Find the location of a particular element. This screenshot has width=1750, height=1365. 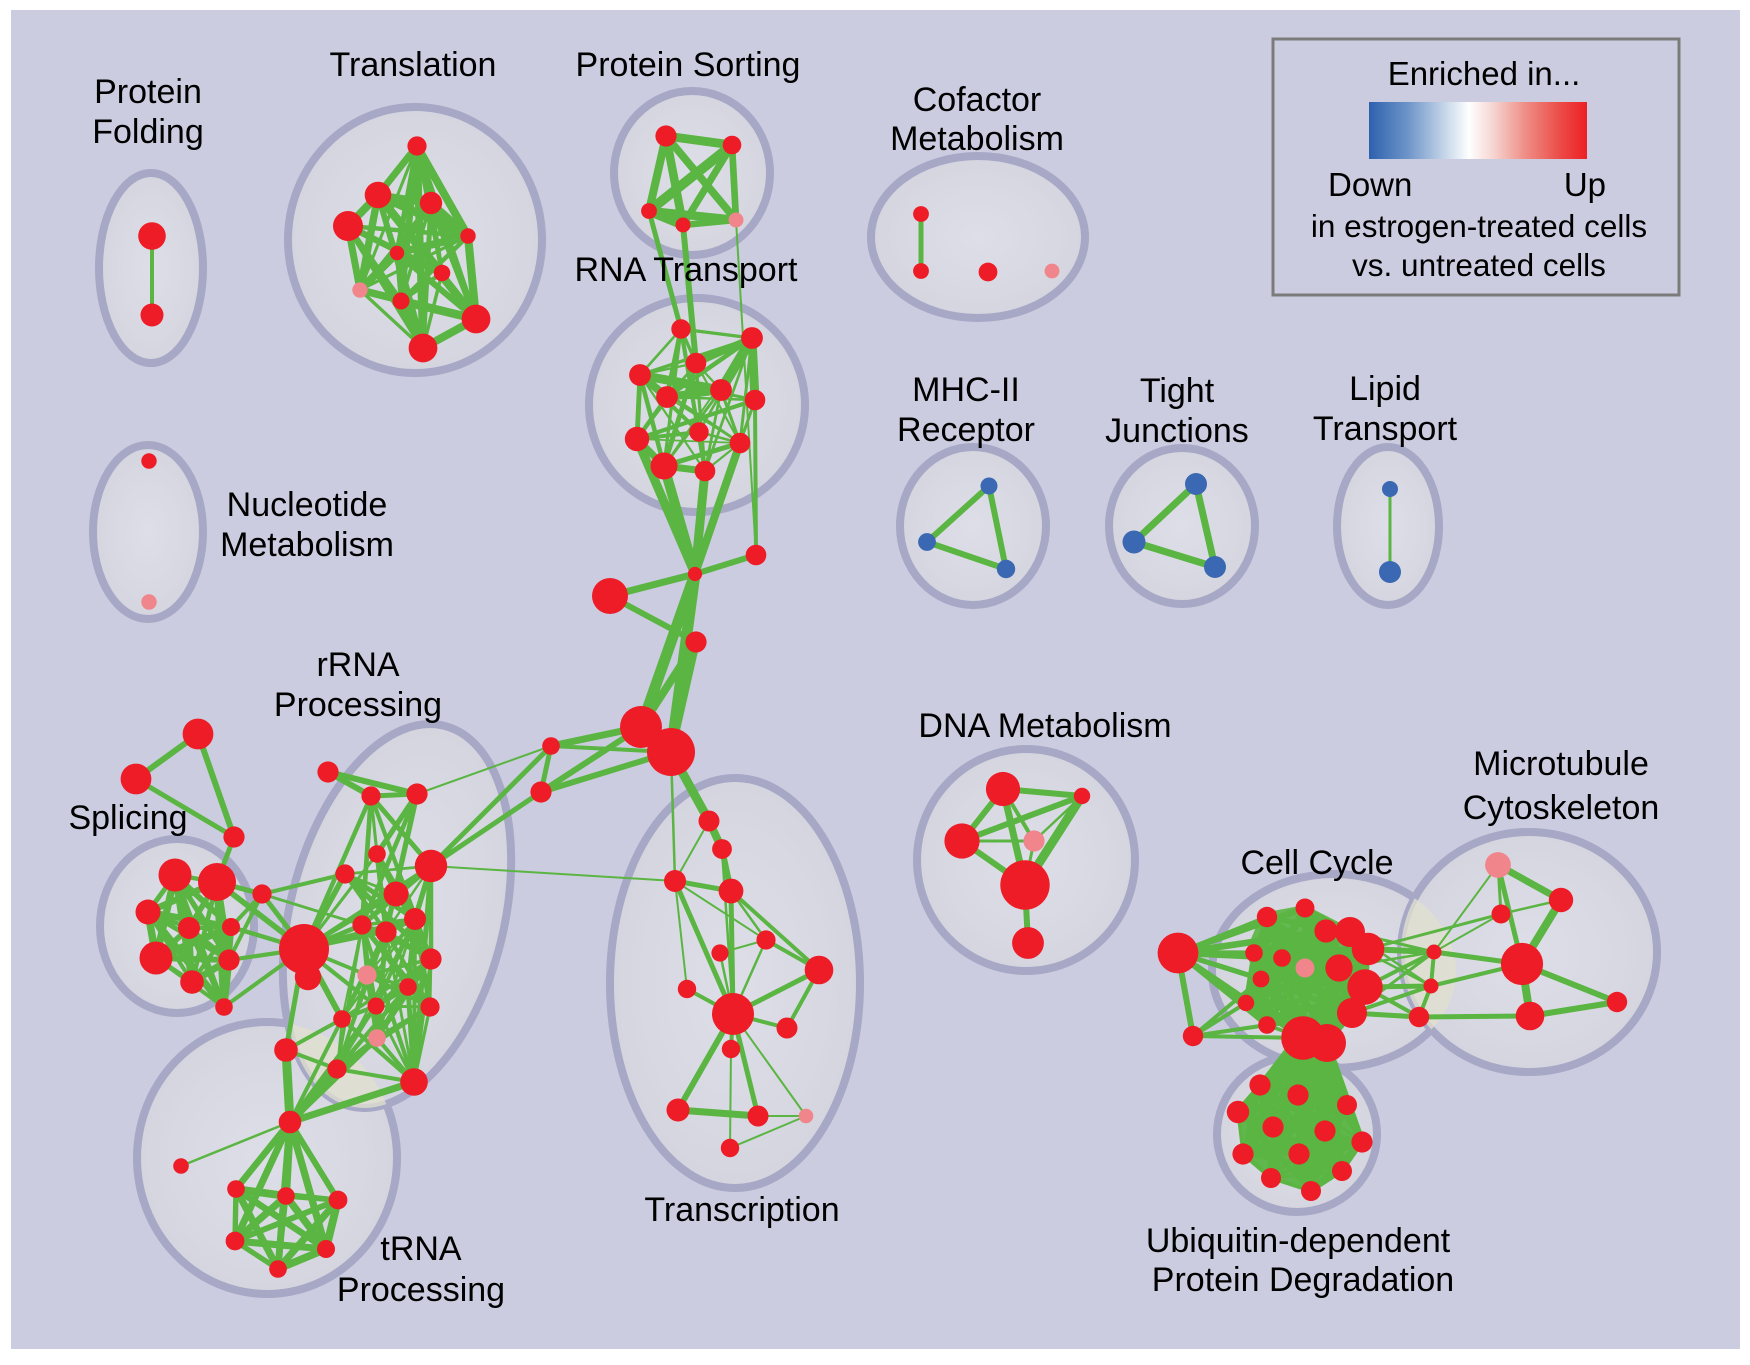

svg-text: DNA Metabolism is located at coordinates (1044, 726).